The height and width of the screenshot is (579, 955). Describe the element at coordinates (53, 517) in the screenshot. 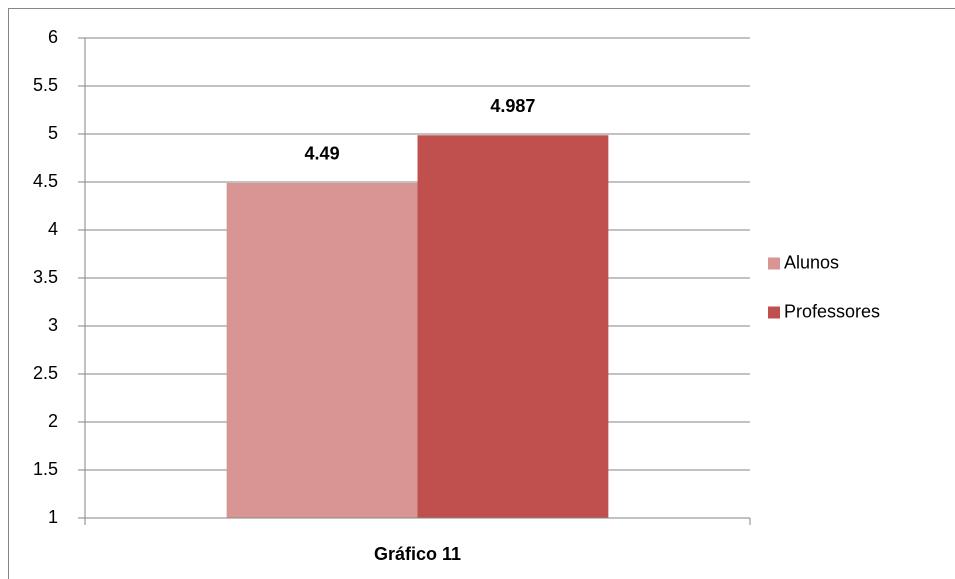

I see `y-tick-label: 1` at that location.